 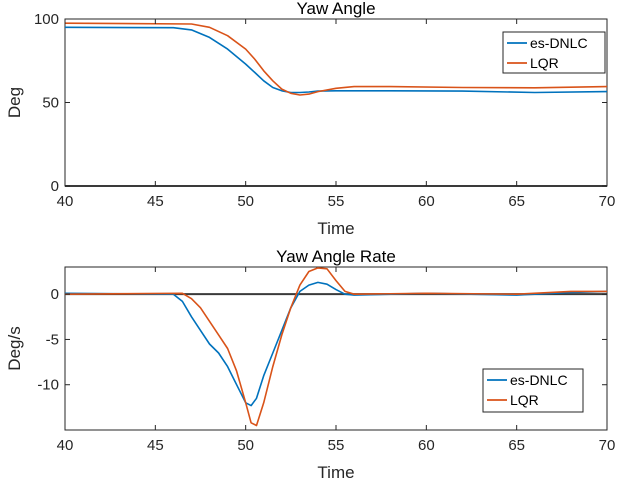 What do you see at coordinates (335, 9) in the screenshot?
I see `chart-title: Yaw Angle` at bounding box center [335, 9].